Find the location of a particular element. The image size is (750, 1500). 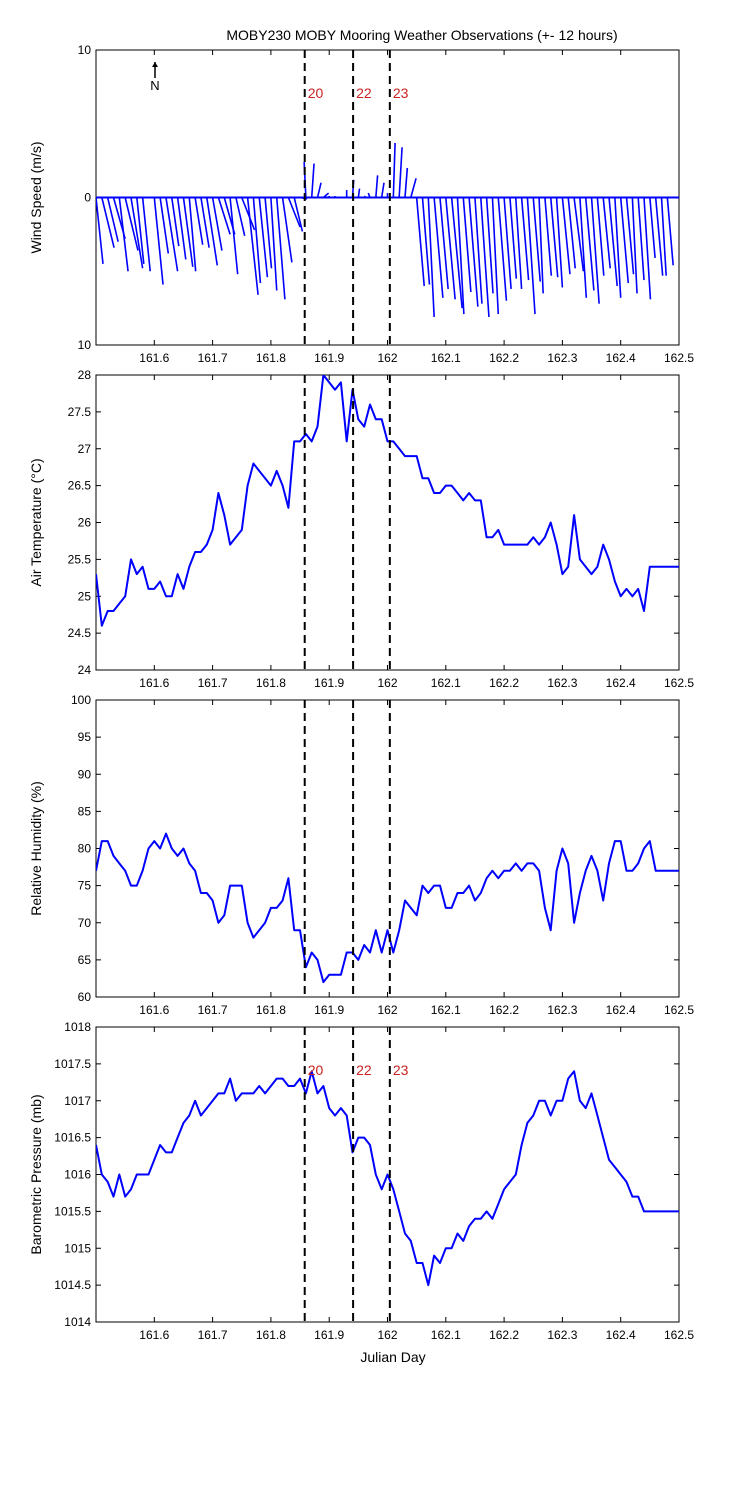

y-tick-label: 0 is located at coordinates (87, 198).